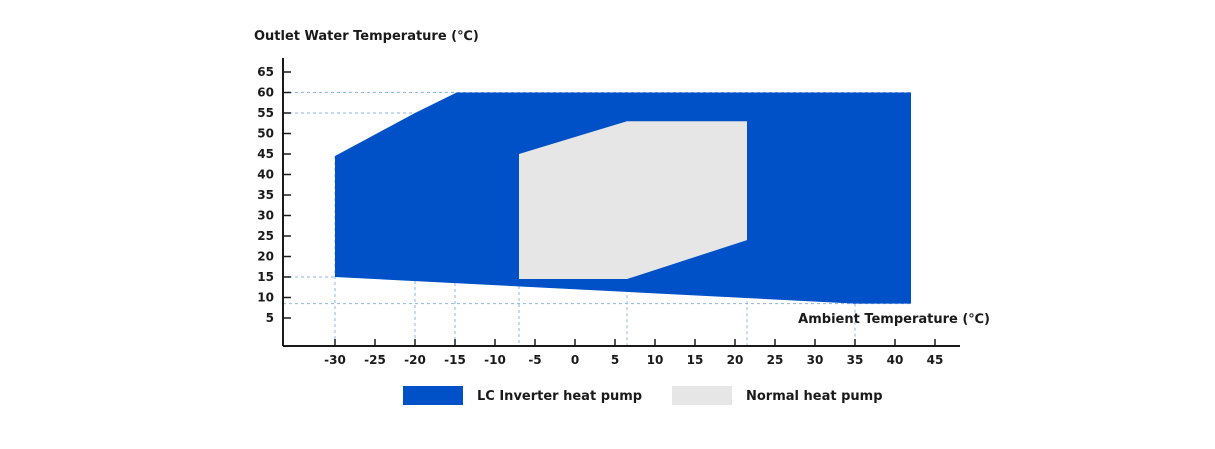 The image size is (1215, 449). What do you see at coordinates (265, 93) in the screenshot?
I see `y-tick-label: 60` at bounding box center [265, 93].